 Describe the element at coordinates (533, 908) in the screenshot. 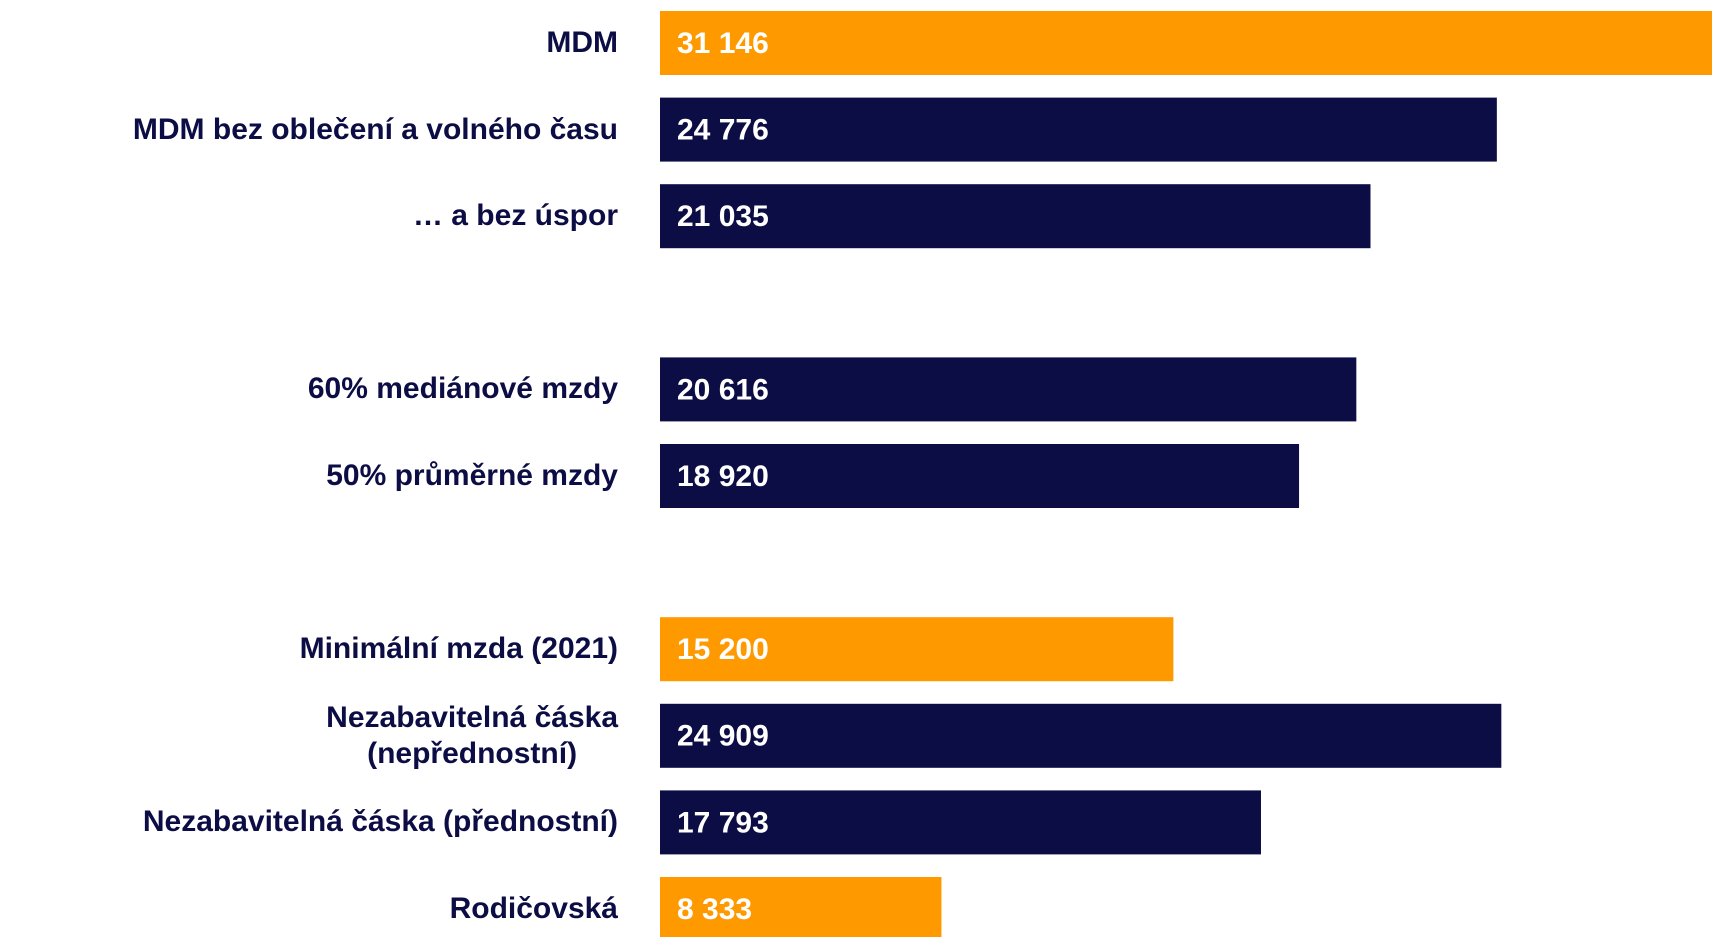

I see `category-label: Rodičovská` at that location.